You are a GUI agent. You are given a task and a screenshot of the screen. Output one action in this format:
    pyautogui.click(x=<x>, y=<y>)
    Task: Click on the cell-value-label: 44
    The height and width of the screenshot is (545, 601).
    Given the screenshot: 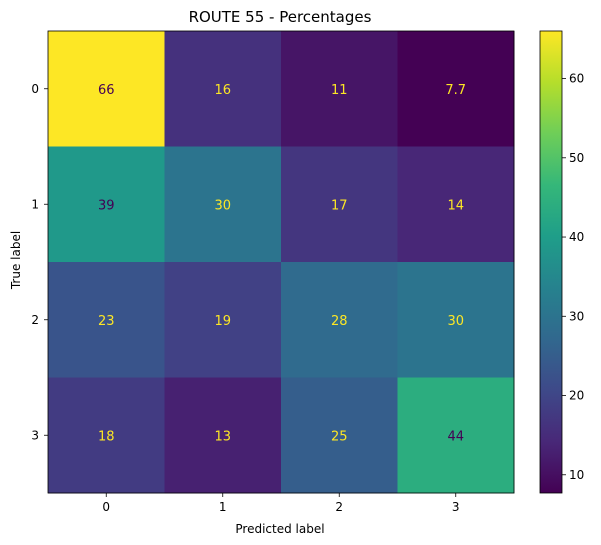 What is the action you would take?
    pyautogui.click(x=455, y=436)
    